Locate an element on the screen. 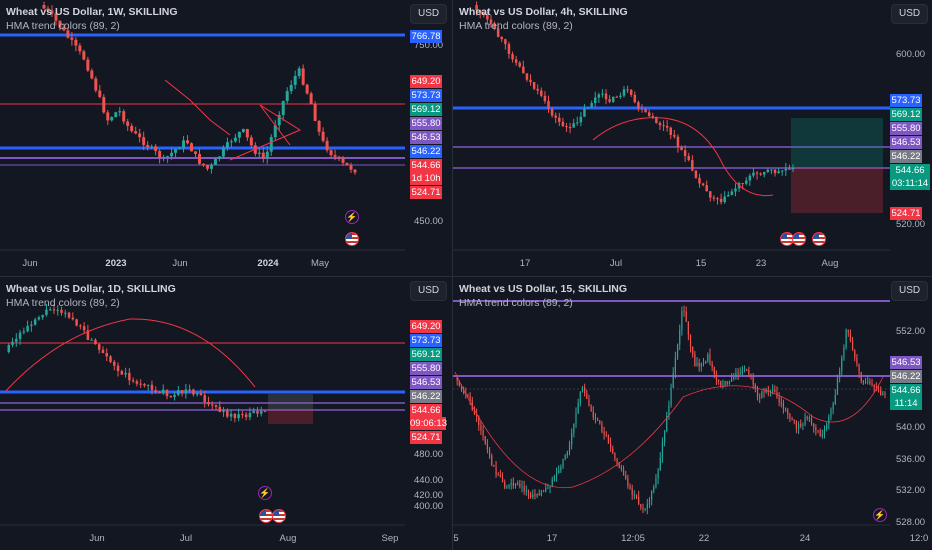  x-tick: 12:0 is located at coordinates (919, 538).